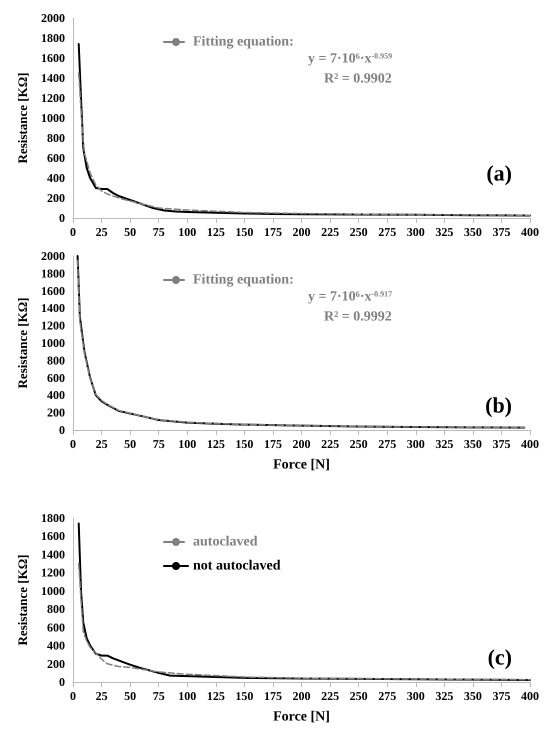 Image resolution: width=560 pixels, height=740 pixels. I want to click on legend-label: autoclaved, so click(225, 542).